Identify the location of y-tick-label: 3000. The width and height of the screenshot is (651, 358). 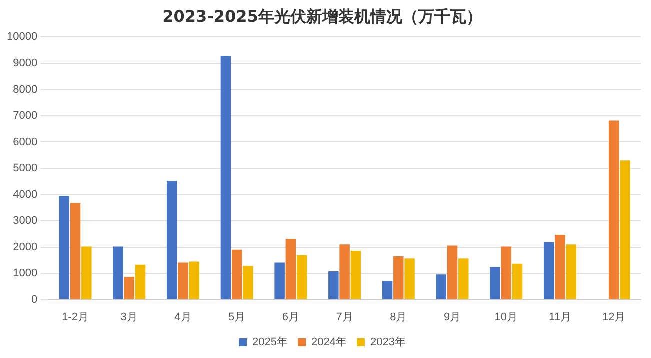
(25, 221).